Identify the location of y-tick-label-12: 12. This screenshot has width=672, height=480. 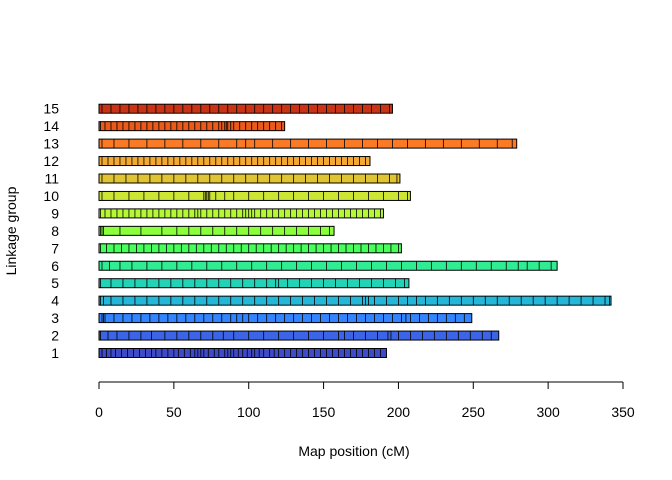
(51, 161).